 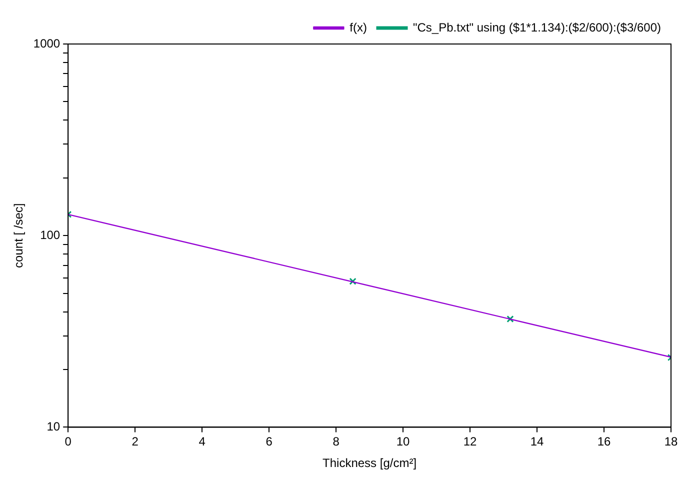 What do you see at coordinates (135, 441) in the screenshot?
I see `x-tick-label: 2` at bounding box center [135, 441].